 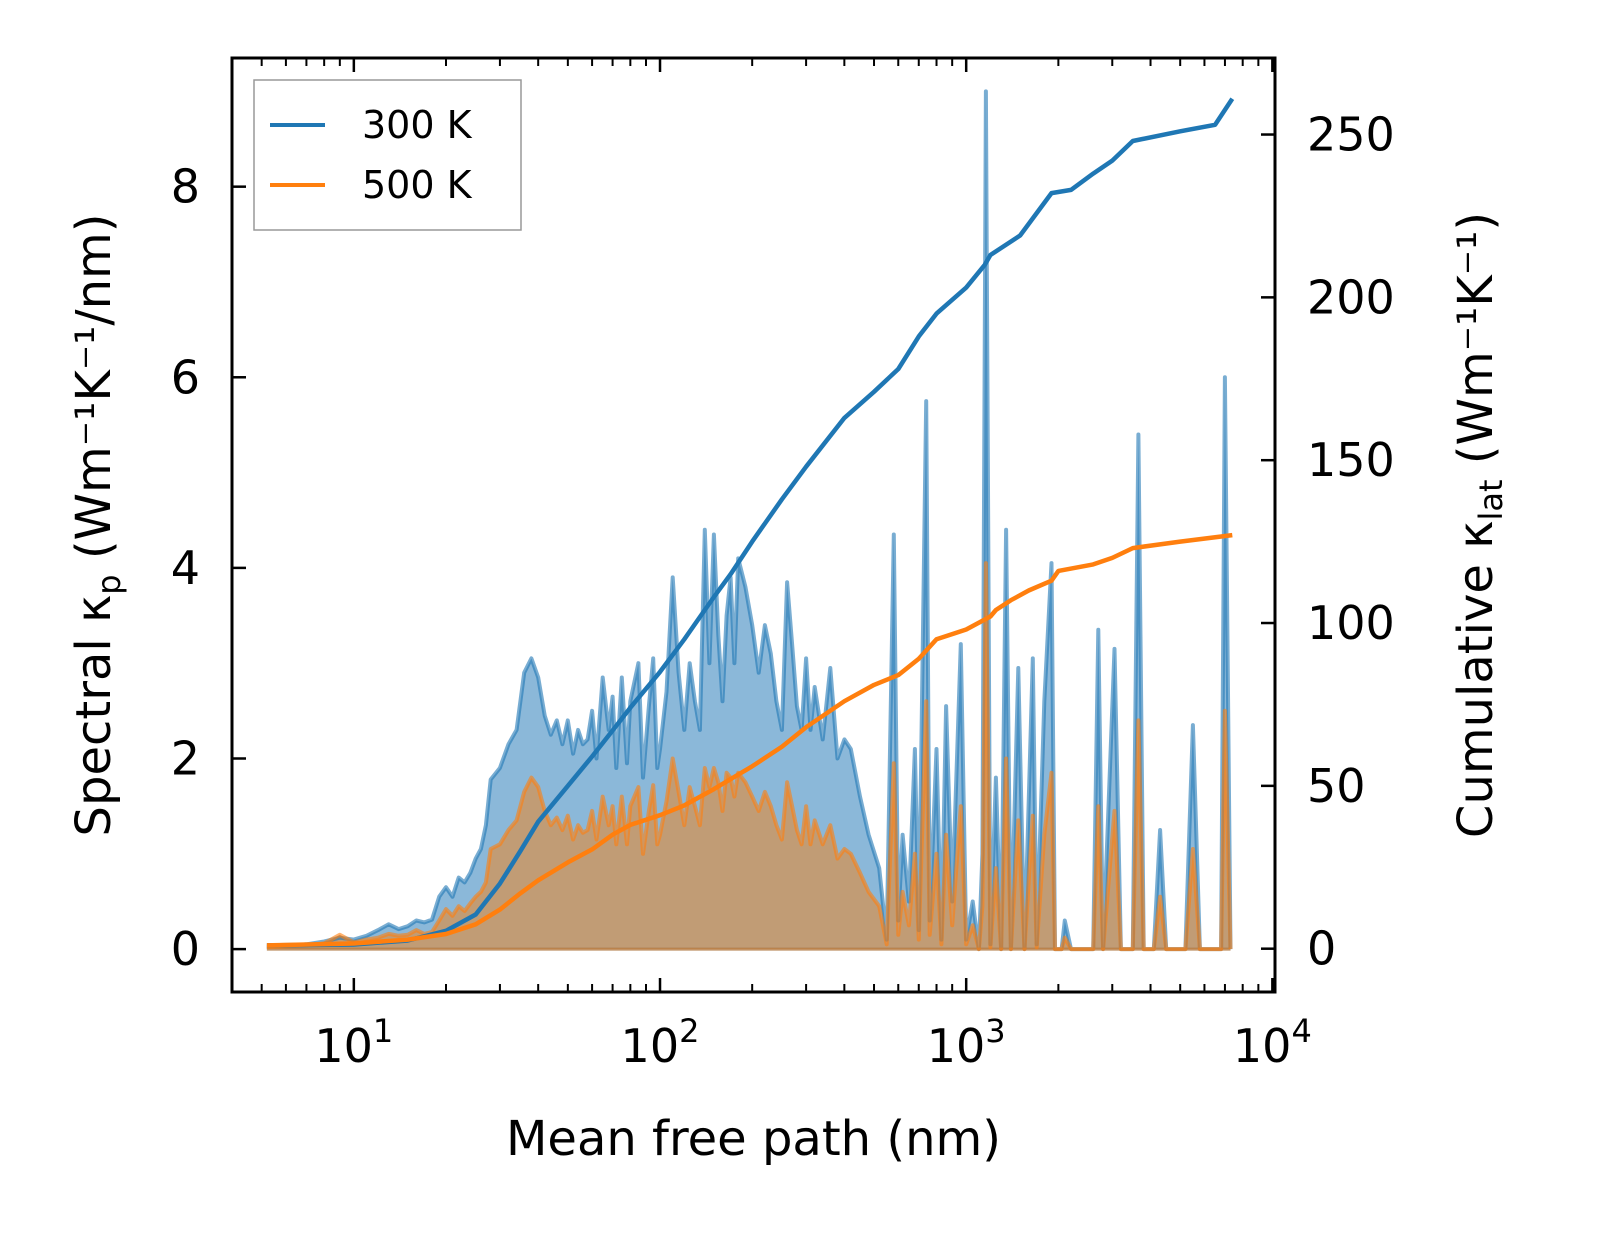 I want to click on y-left-tick-label: 8, so click(x=185, y=187).